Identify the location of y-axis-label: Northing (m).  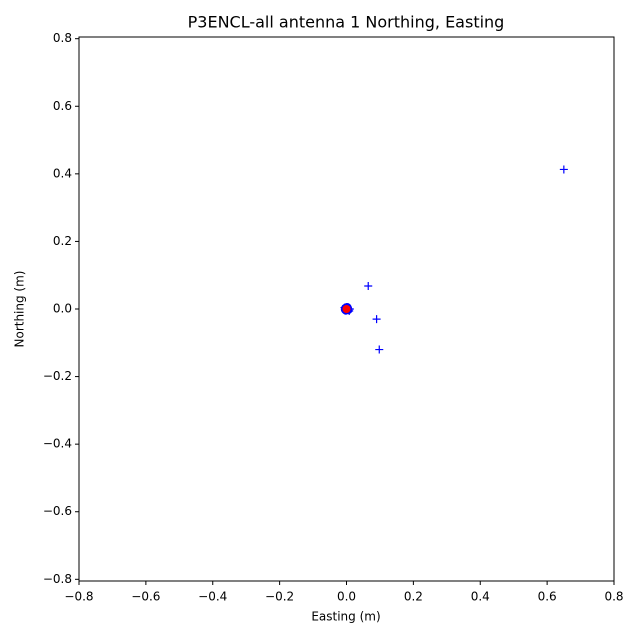
(20, 309).